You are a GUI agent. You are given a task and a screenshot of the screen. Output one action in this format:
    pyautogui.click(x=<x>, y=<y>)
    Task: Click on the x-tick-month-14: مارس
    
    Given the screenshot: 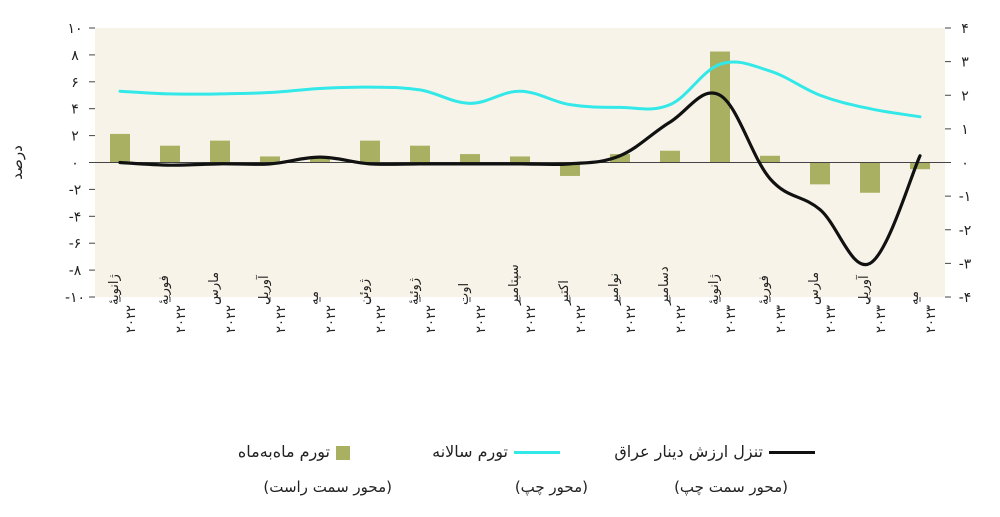 What is the action you would take?
    pyautogui.click(x=814, y=288)
    